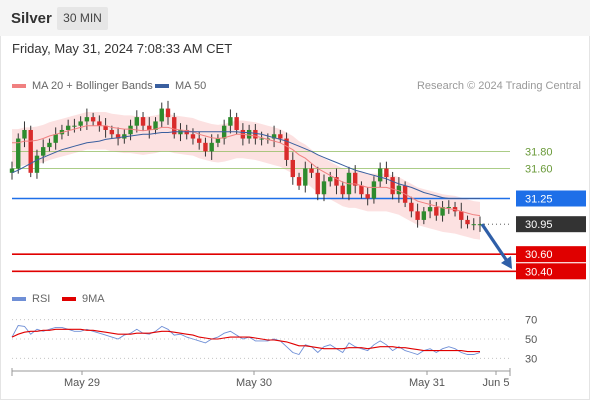 This screenshot has height=400, width=590. I want to click on x-tick-label: May 29, so click(82, 383).